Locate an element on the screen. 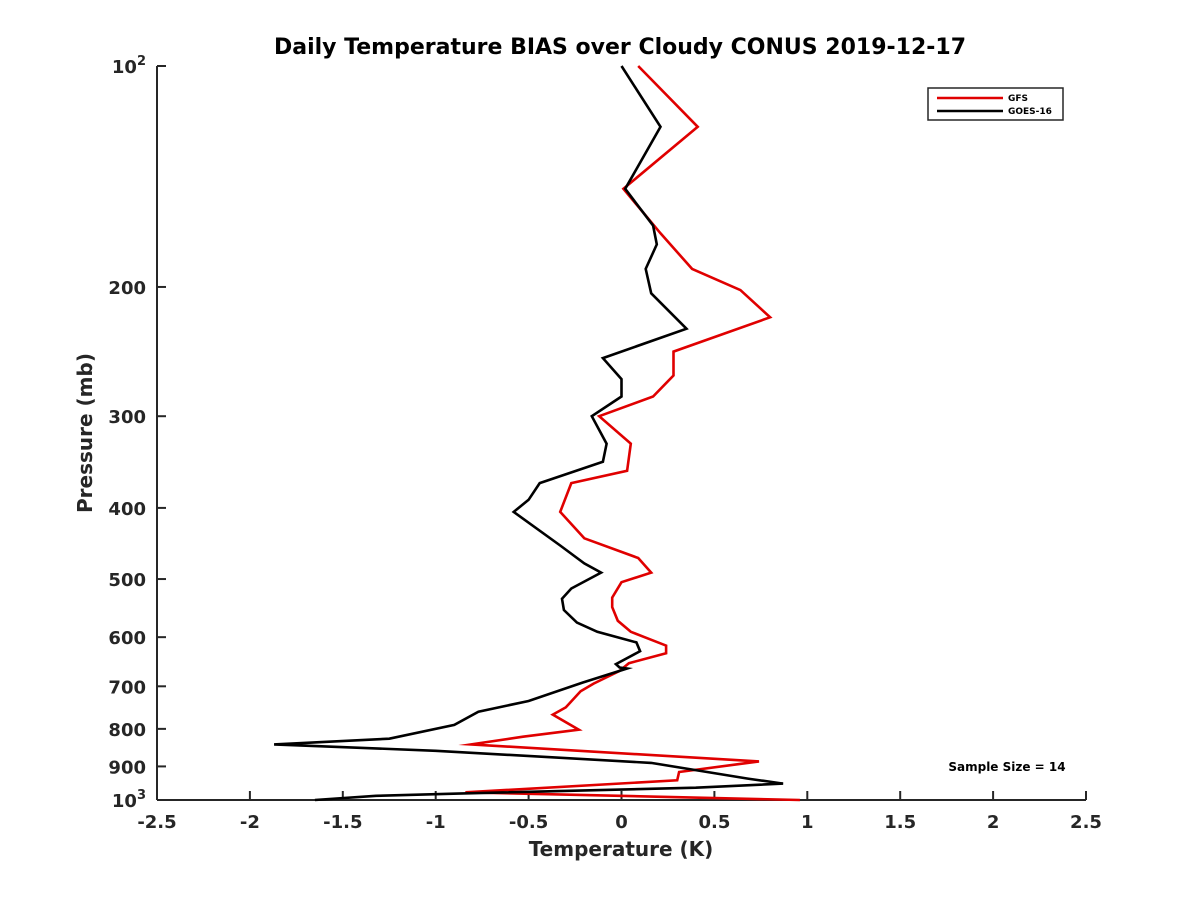 The height and width of the screenshot is (900, 1200). y-tick-label: 10² is located at coordinates (129, 66).